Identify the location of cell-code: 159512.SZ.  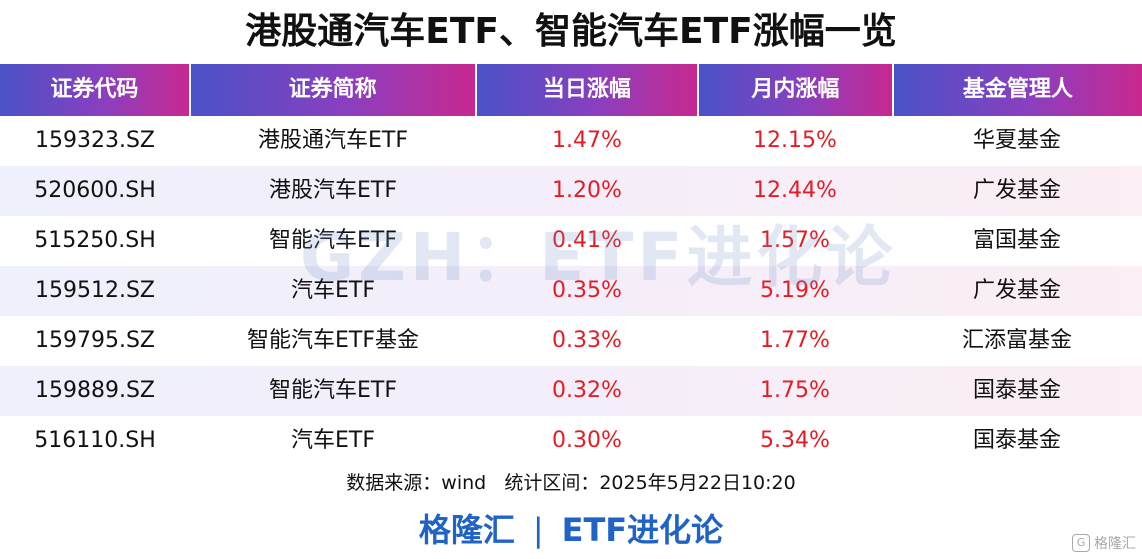
(94, 290).